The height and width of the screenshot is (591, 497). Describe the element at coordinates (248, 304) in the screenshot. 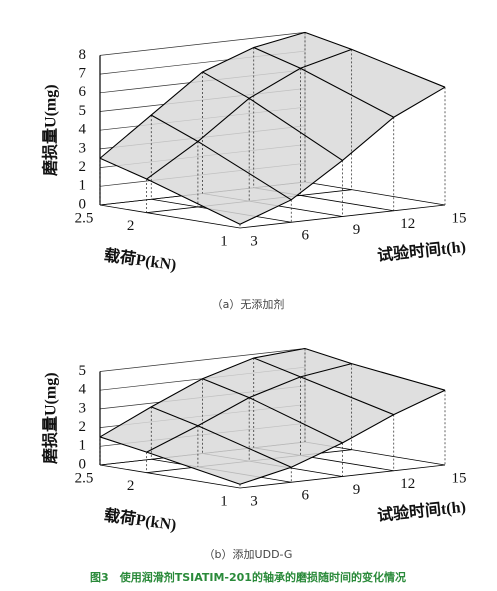

I see `subcaption: （a）无添加剂` at that location.